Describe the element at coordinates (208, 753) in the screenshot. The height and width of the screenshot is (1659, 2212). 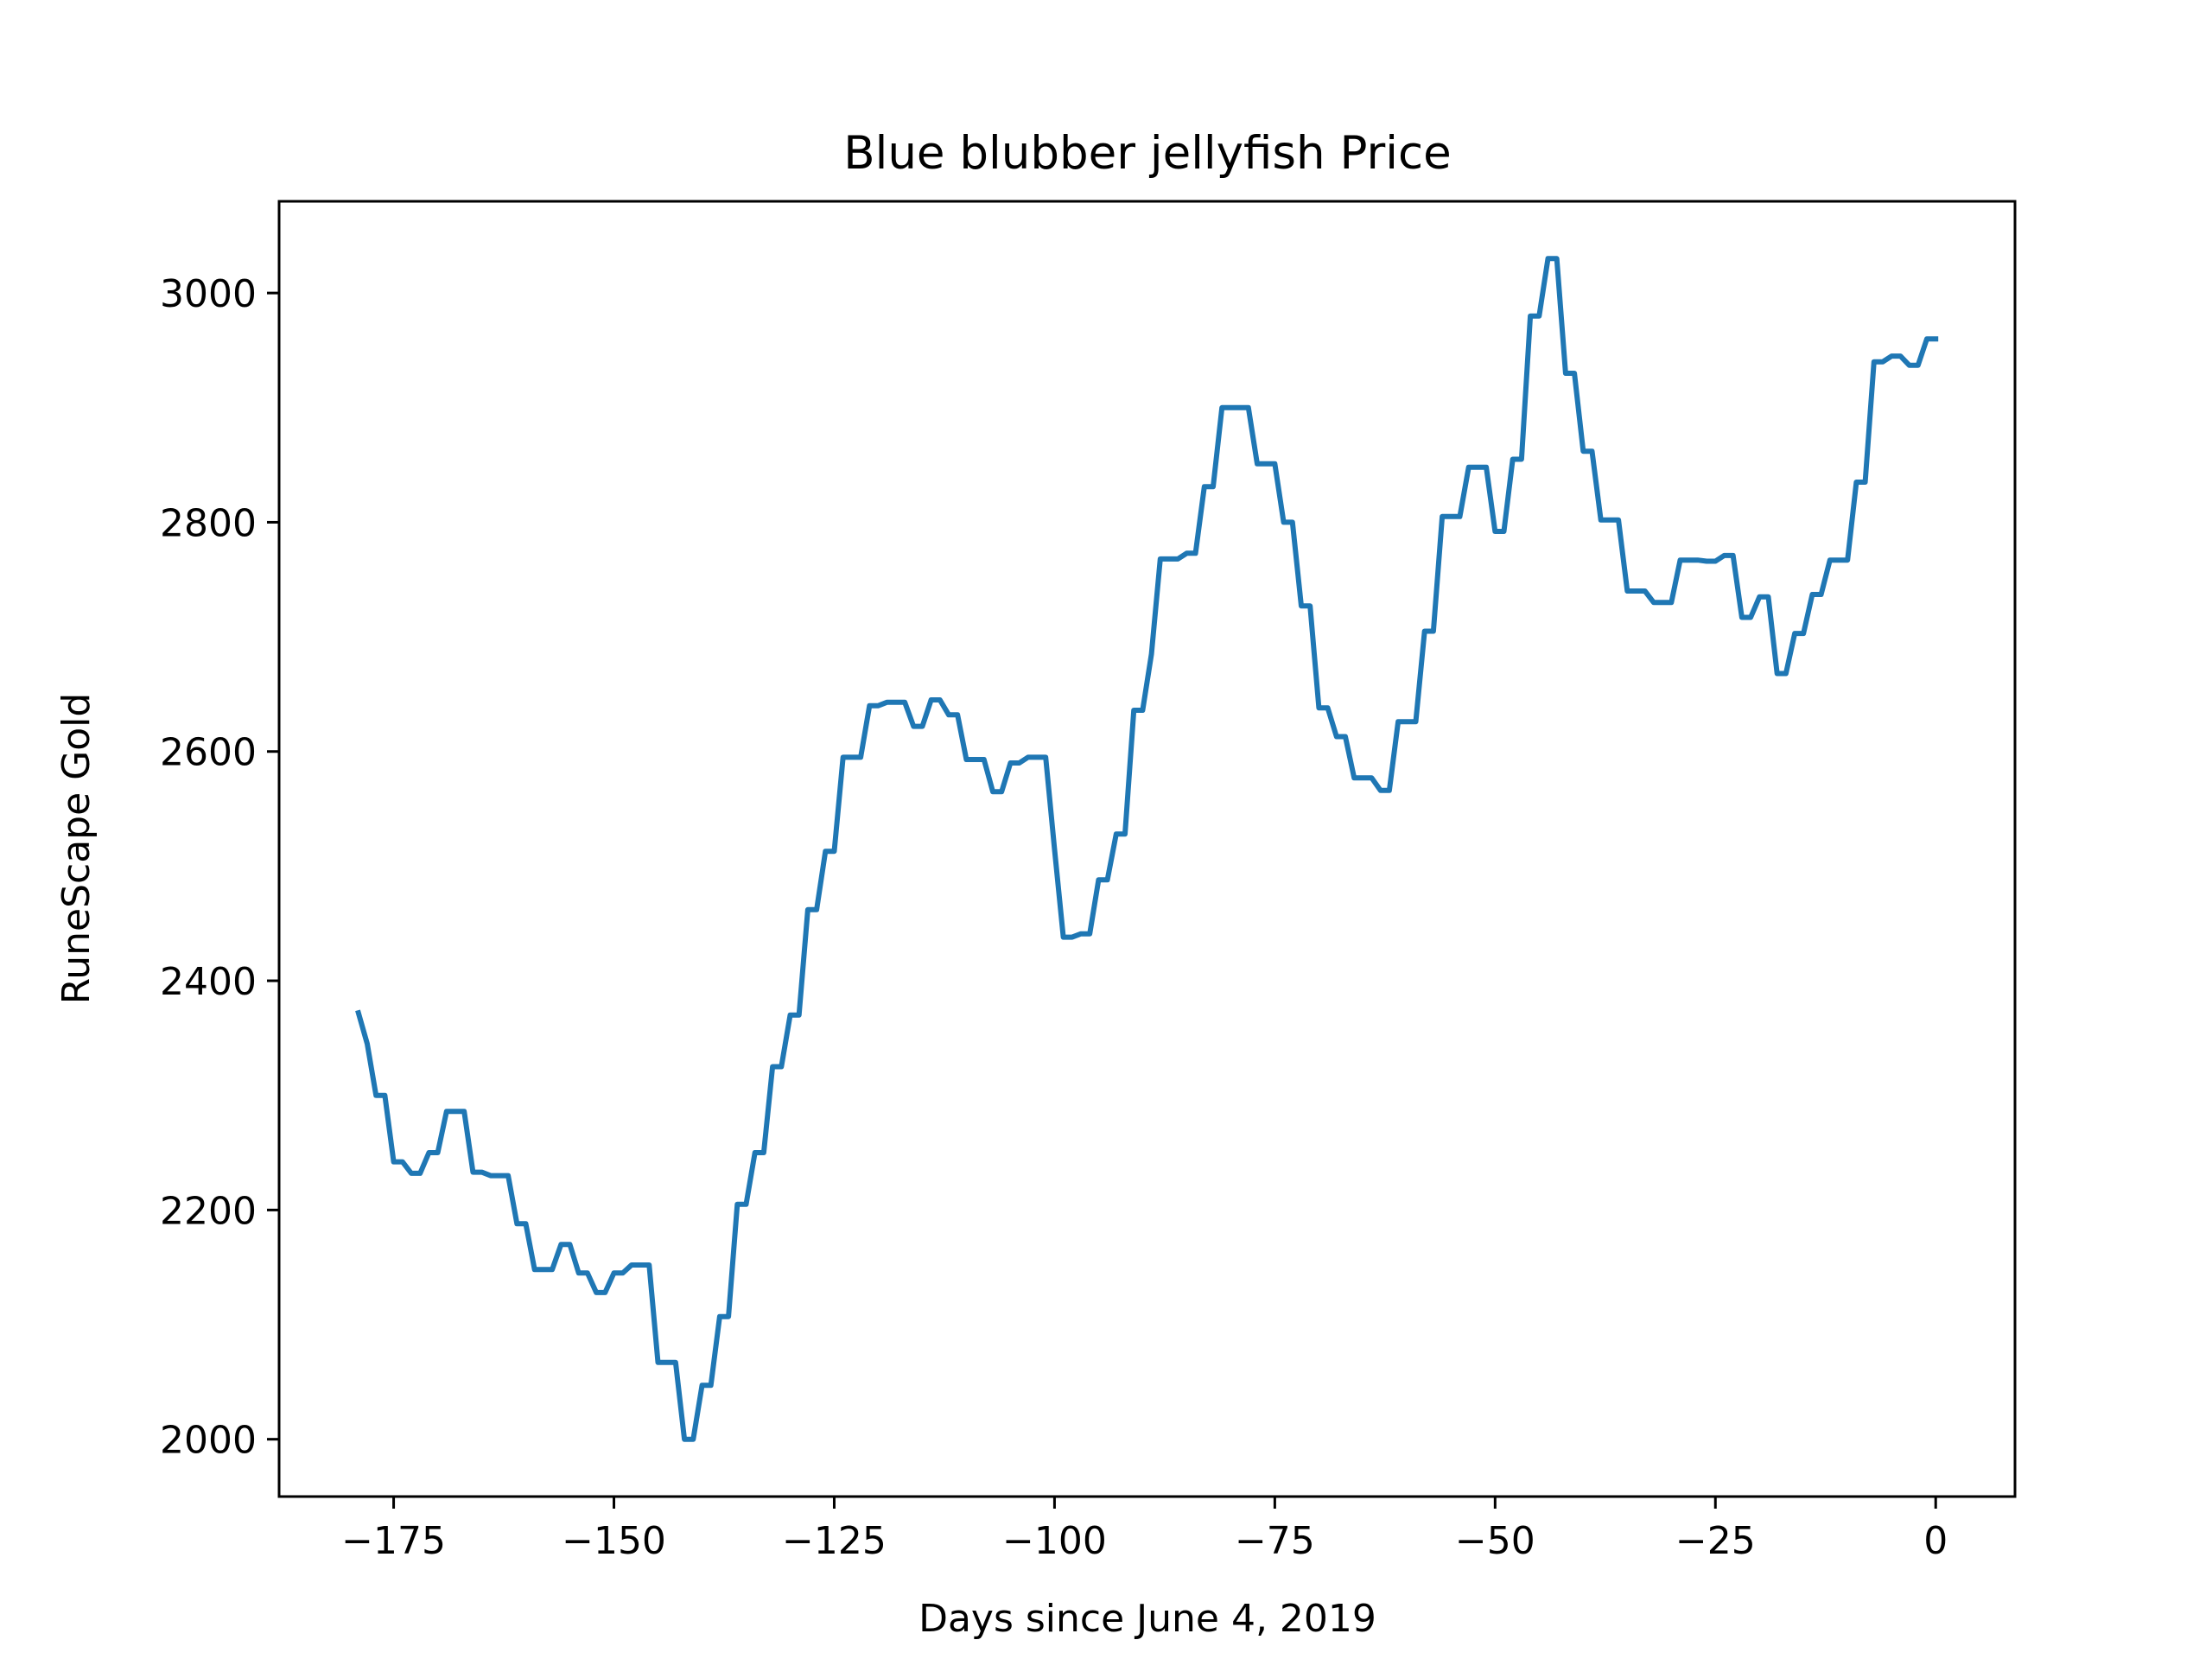
I see `y-tick-label: 2600` at that location.